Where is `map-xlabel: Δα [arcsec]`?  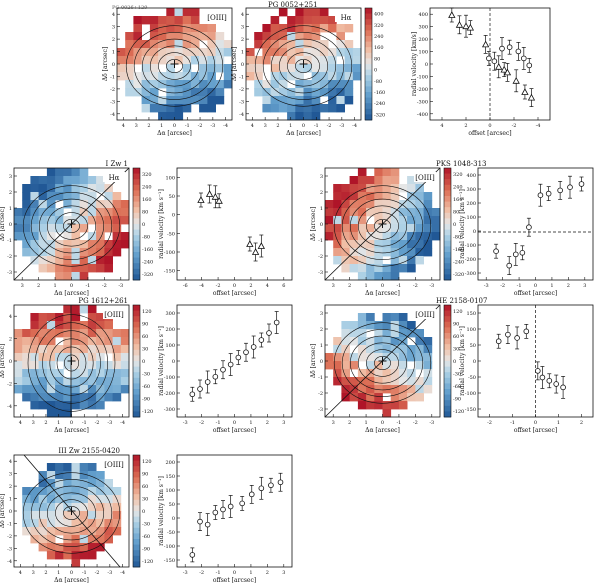 map-xlabel: Δα [arcsec] is located at coordinates (71, 580).